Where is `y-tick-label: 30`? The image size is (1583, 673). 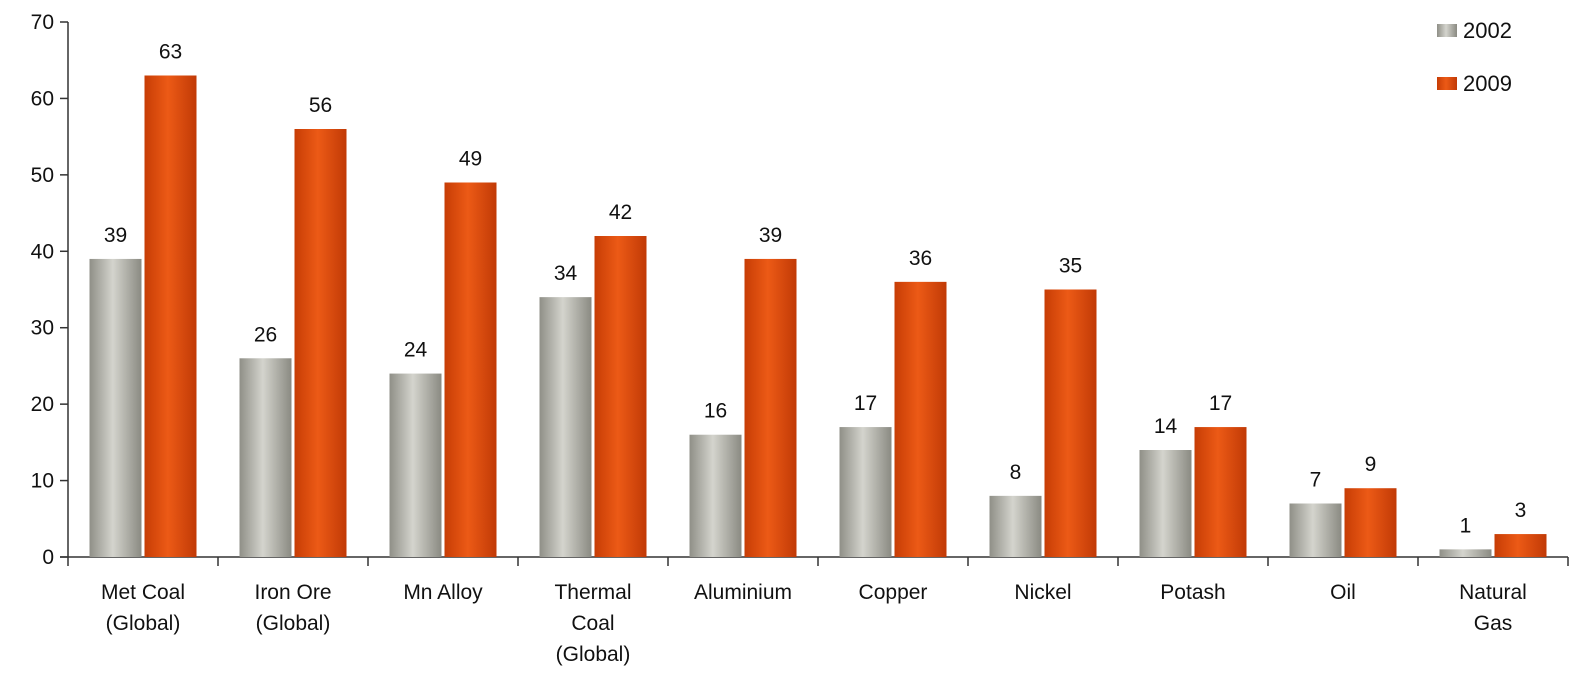 y-tick-label: 30 is located at coordinates (42, 328).